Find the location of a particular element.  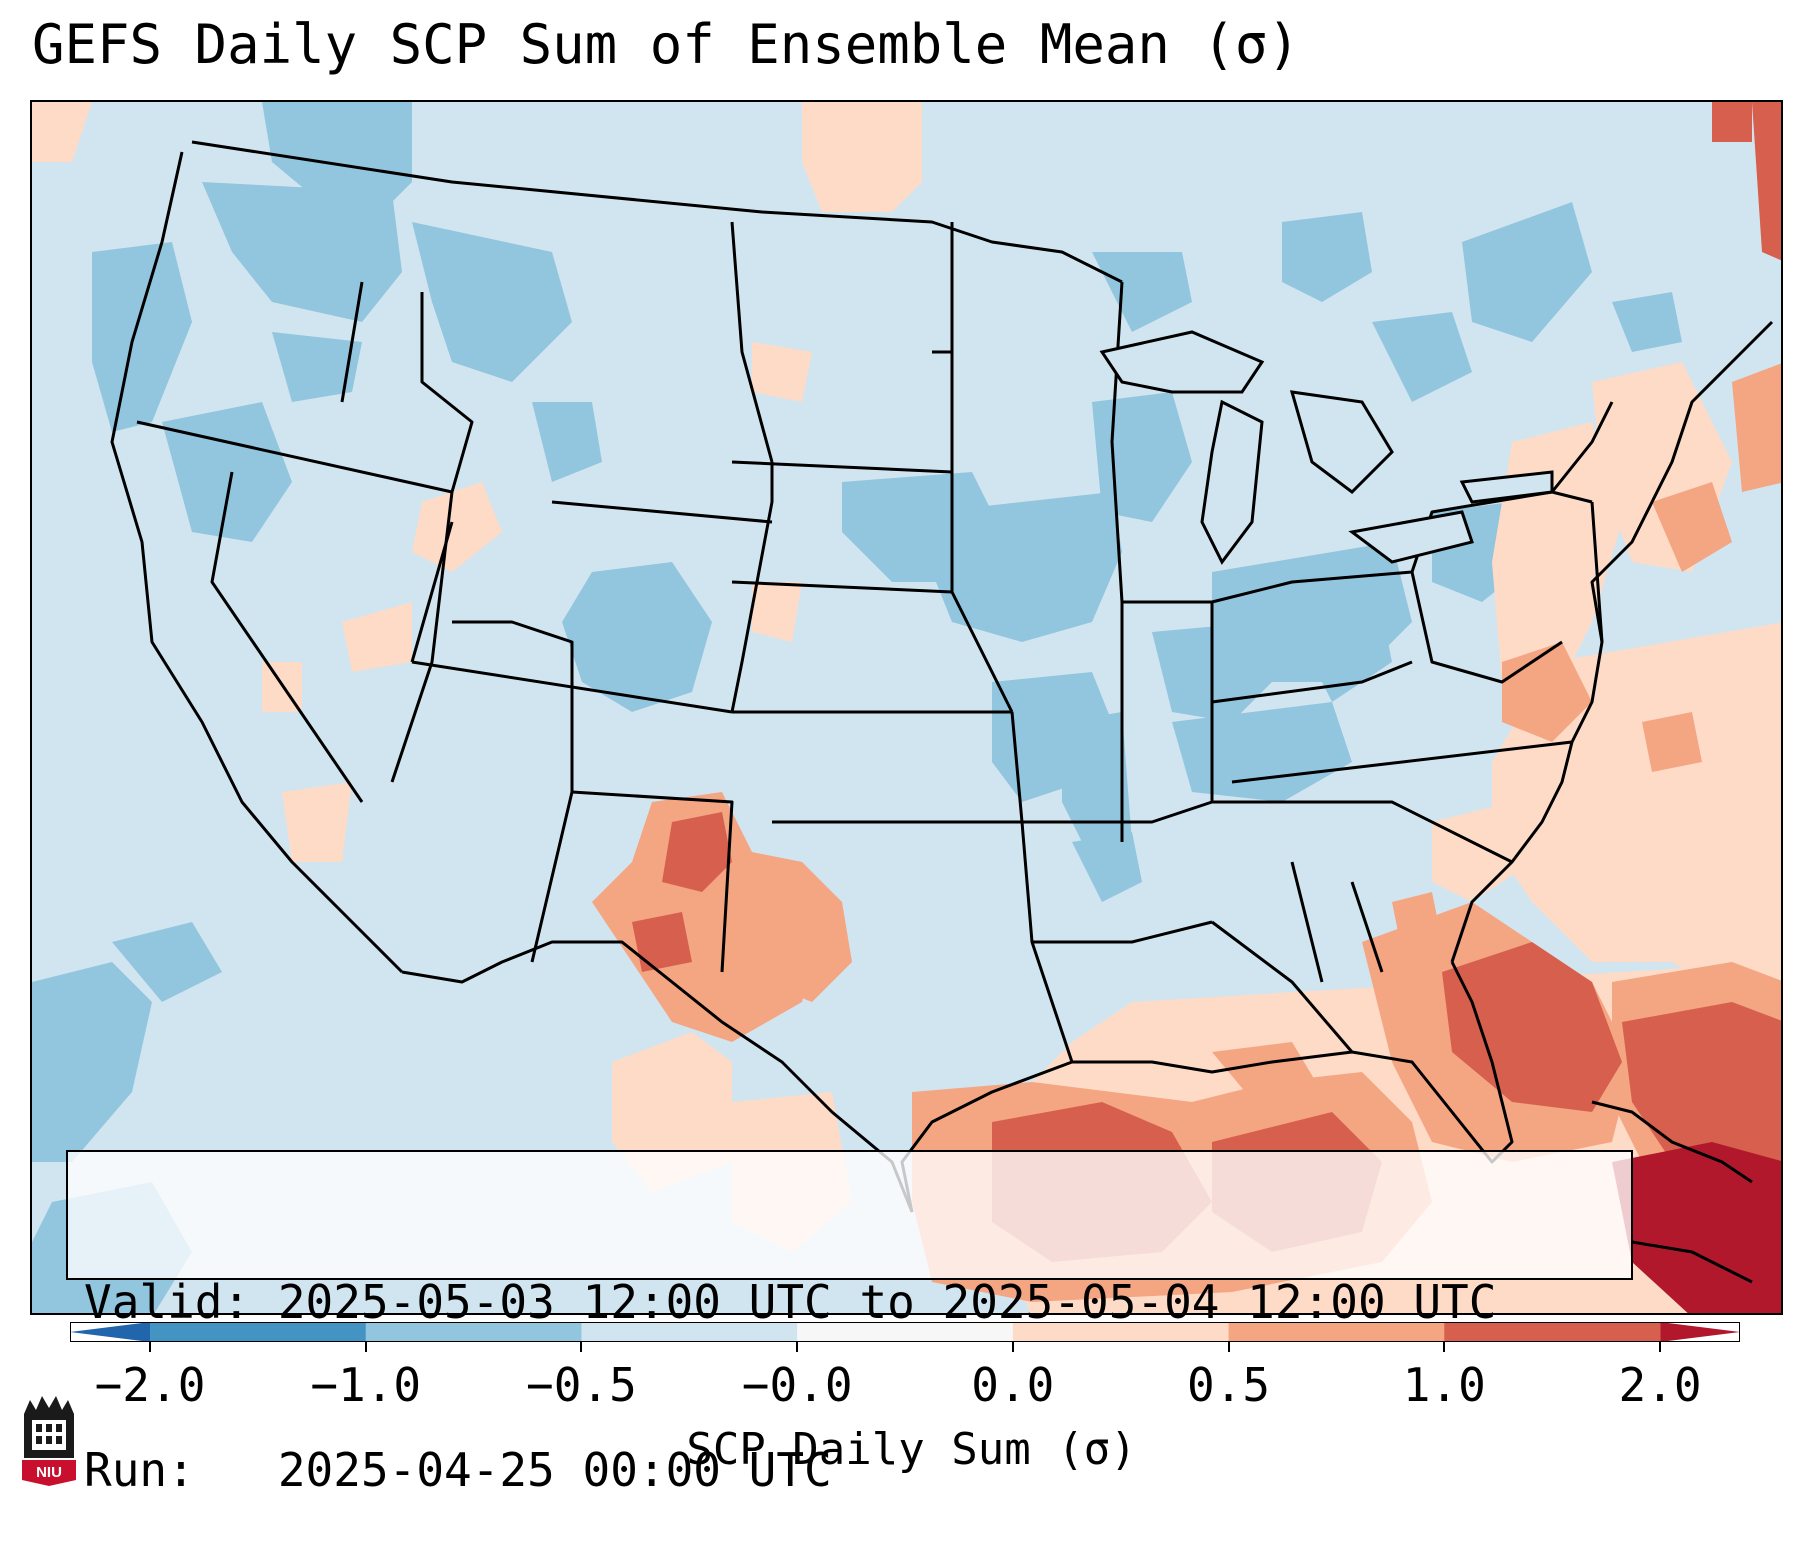

niu-logo-icon: NIU is located at coordinates (49, 1441).